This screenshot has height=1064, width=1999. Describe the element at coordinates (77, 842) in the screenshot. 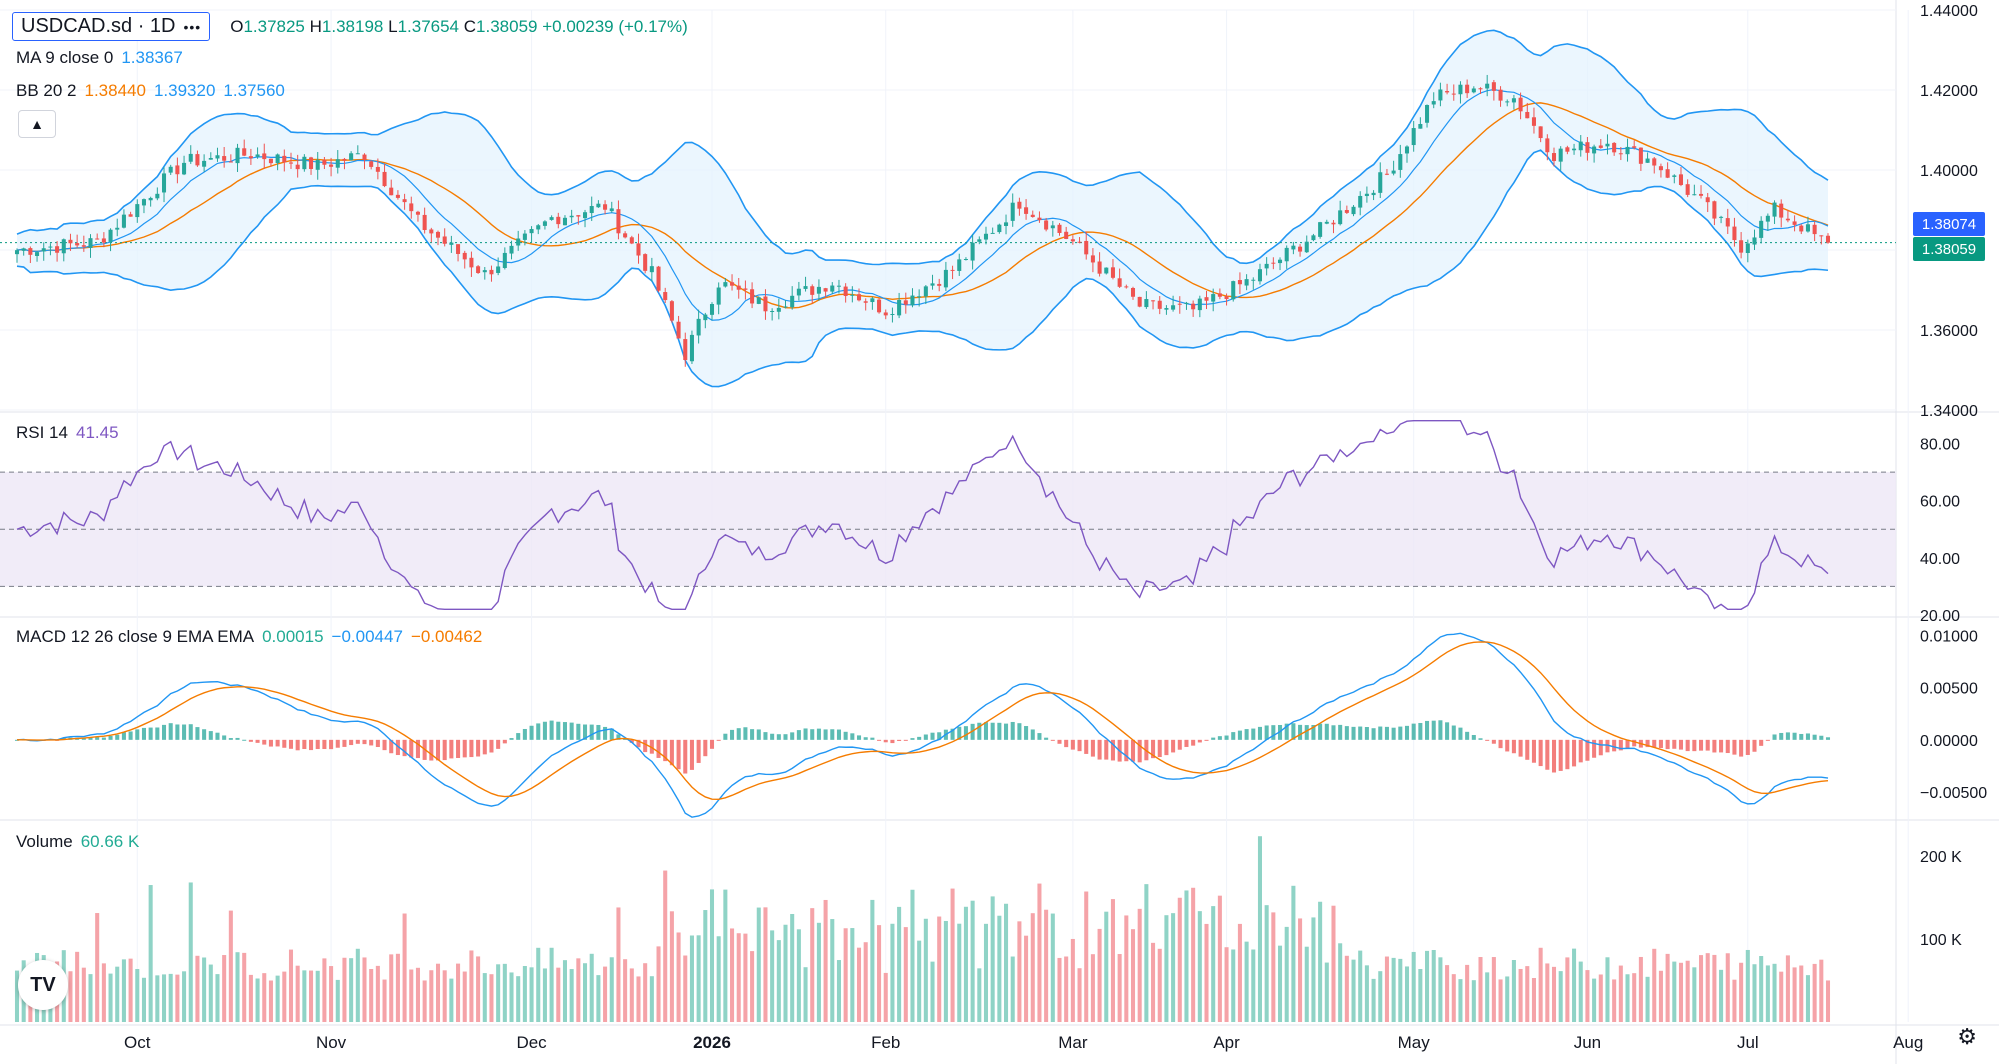

I see `volume-legend: Volume 60.66 K` at that location.